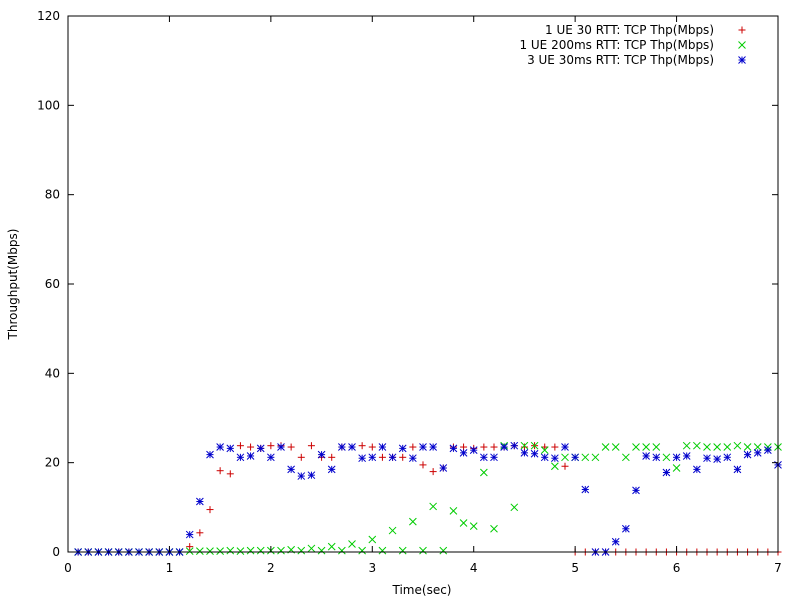 The image size is (800, 600). What do you see at coordinates (52, 195) in the screenshot?
I see `y-tick-label: 80` at bounding box center [52, 195].